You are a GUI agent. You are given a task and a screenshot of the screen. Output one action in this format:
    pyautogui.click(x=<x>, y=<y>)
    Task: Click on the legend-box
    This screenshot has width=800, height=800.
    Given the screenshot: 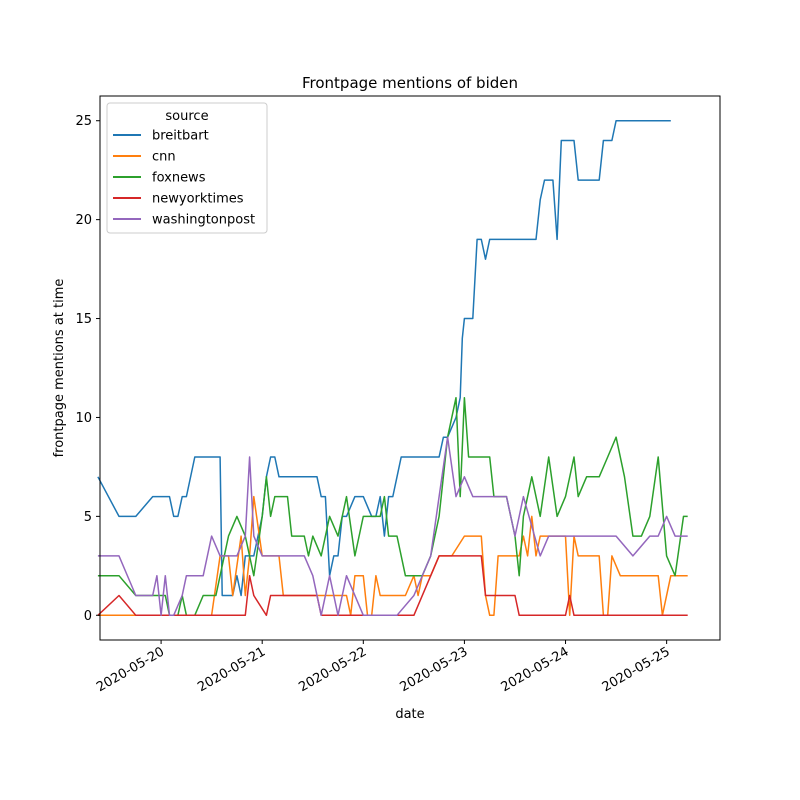 What is the action you would take?
    pyautogui.click(x=187, y=168)
    